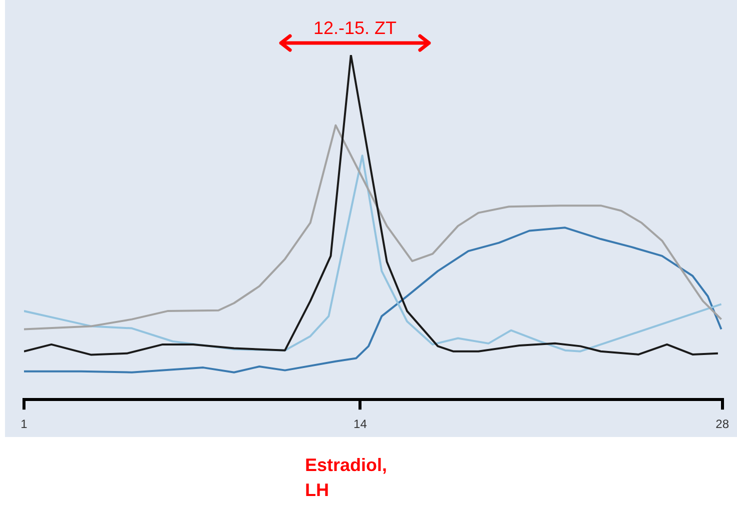  Describe the element at coordinates (361, 424) in the screenshot. I see `x-tick-label: 14` at that location.